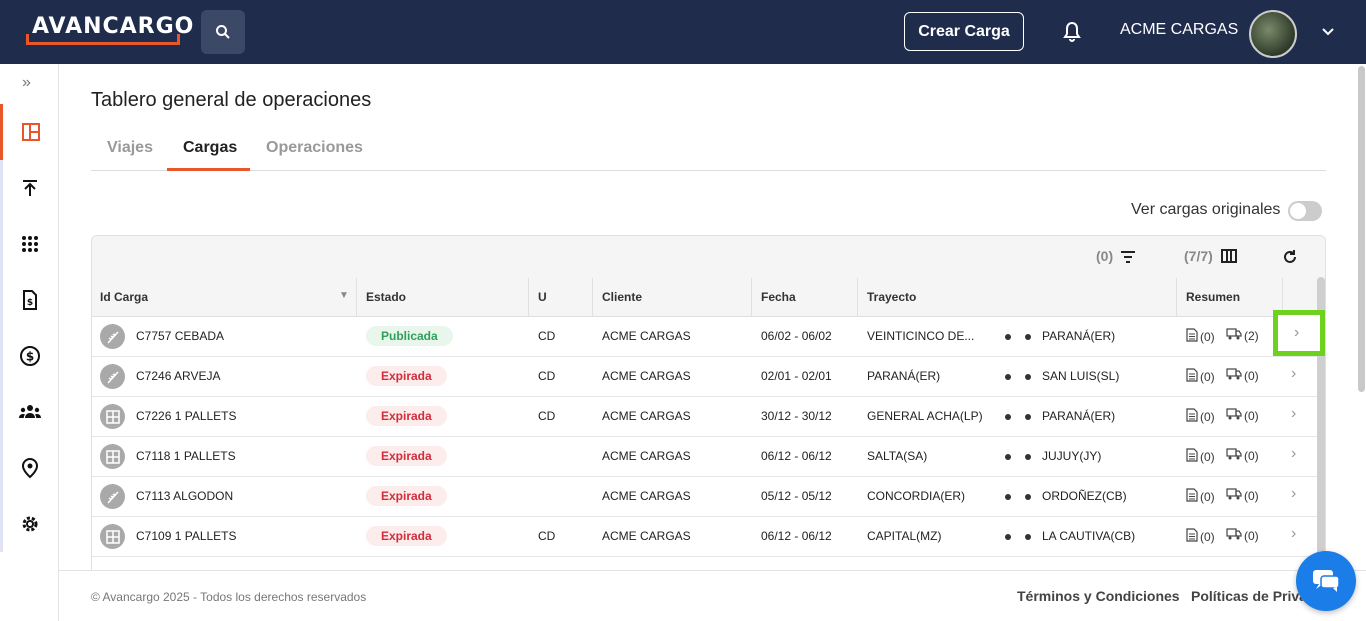 This screenshot has width=1366, height=621. What do you see at coordinates (796, 496) in the screenshot?
I see `date-cell: 05/12 - 05/12` at bounding box center [796, 496].